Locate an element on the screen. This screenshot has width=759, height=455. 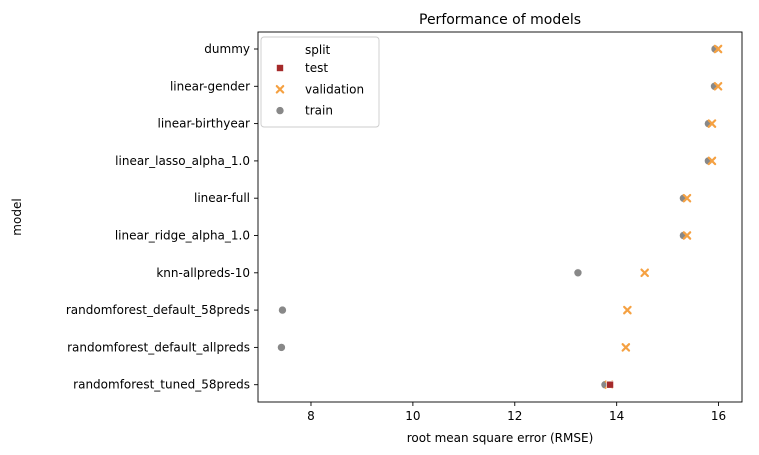
x-tick-label: 16 is located at coordinates (718, 416).